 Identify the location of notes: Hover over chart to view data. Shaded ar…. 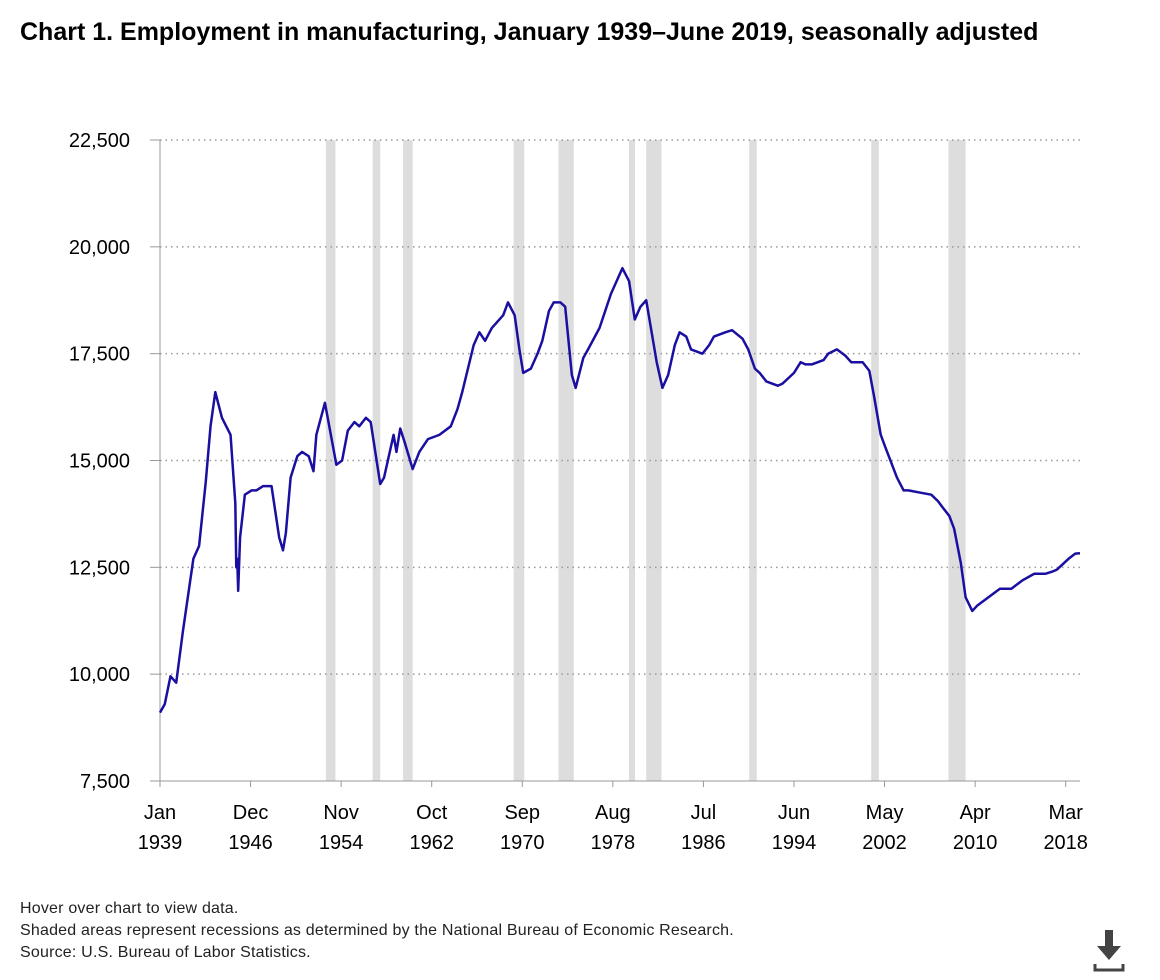
(377, 931).